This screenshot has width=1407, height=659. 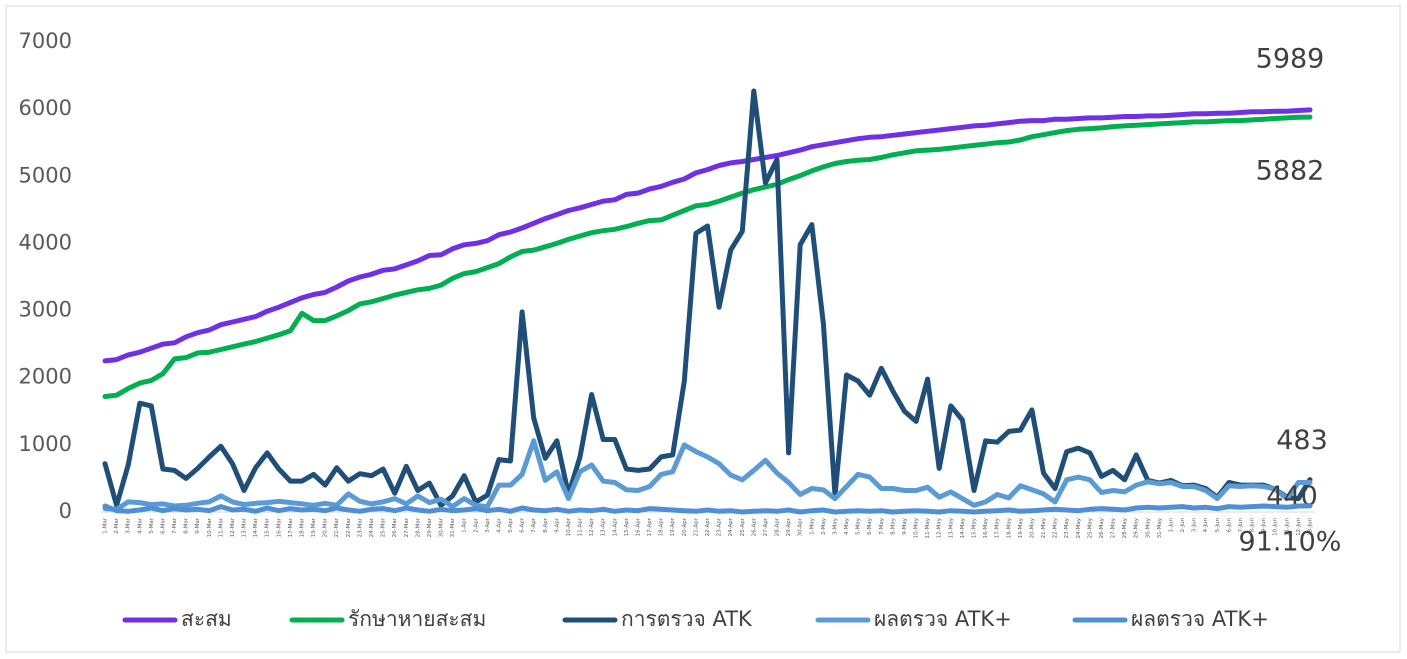 I want to click on y-tick-label: 4000, so click(x=45, y=242).